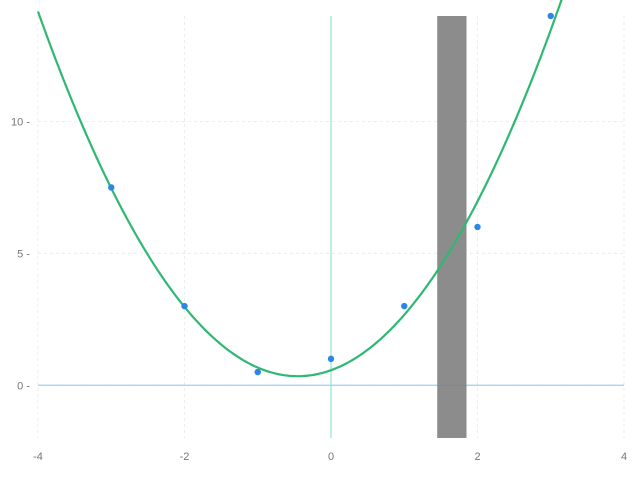  What do you see at coordinates (38, 457) in the screenshot?
I see `x-tick-label: -4` at bounding box center [38, 457].